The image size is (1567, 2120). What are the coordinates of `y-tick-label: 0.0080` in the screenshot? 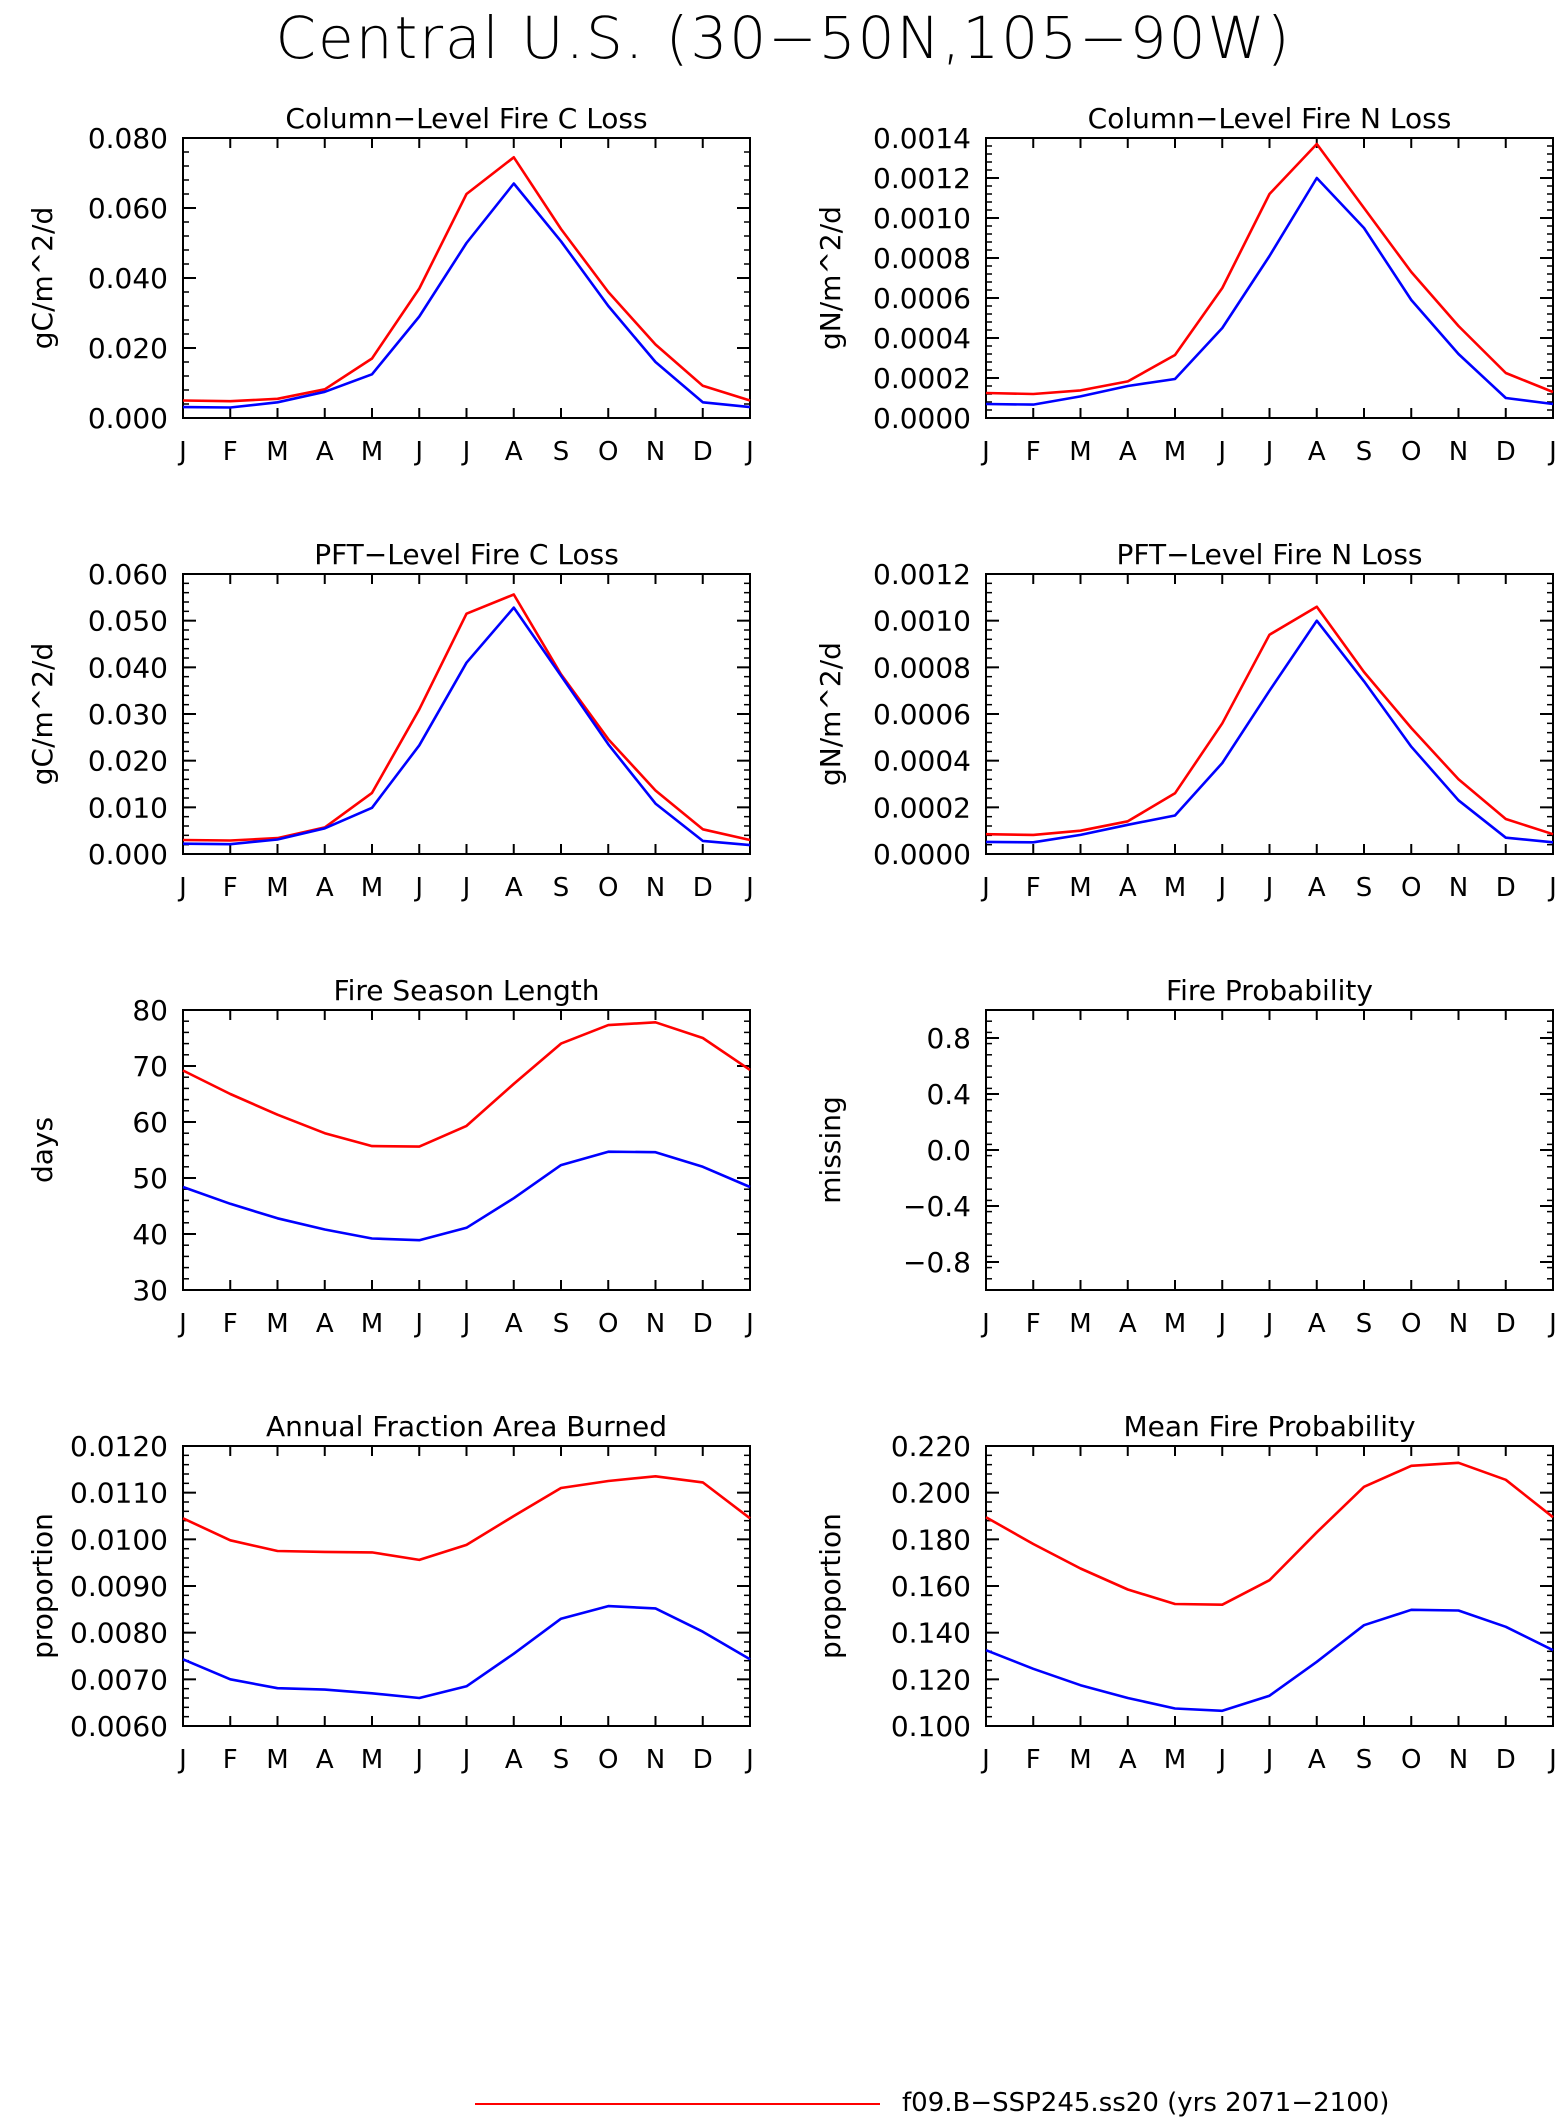 It's located at (119, 1633).